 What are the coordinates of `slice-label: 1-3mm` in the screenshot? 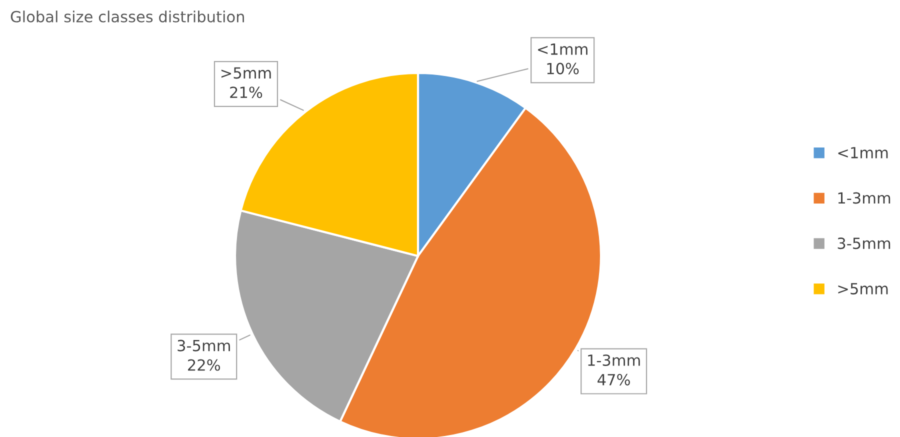 It's located at (614, 360).